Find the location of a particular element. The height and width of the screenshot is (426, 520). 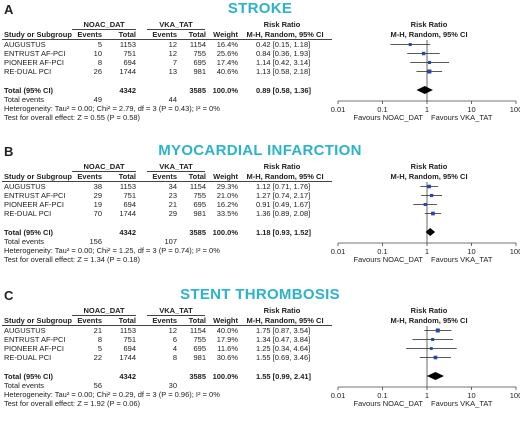

risk-ratio-ci: 1.25 [0.34, 4.64] is located at coordinates (283, 348).